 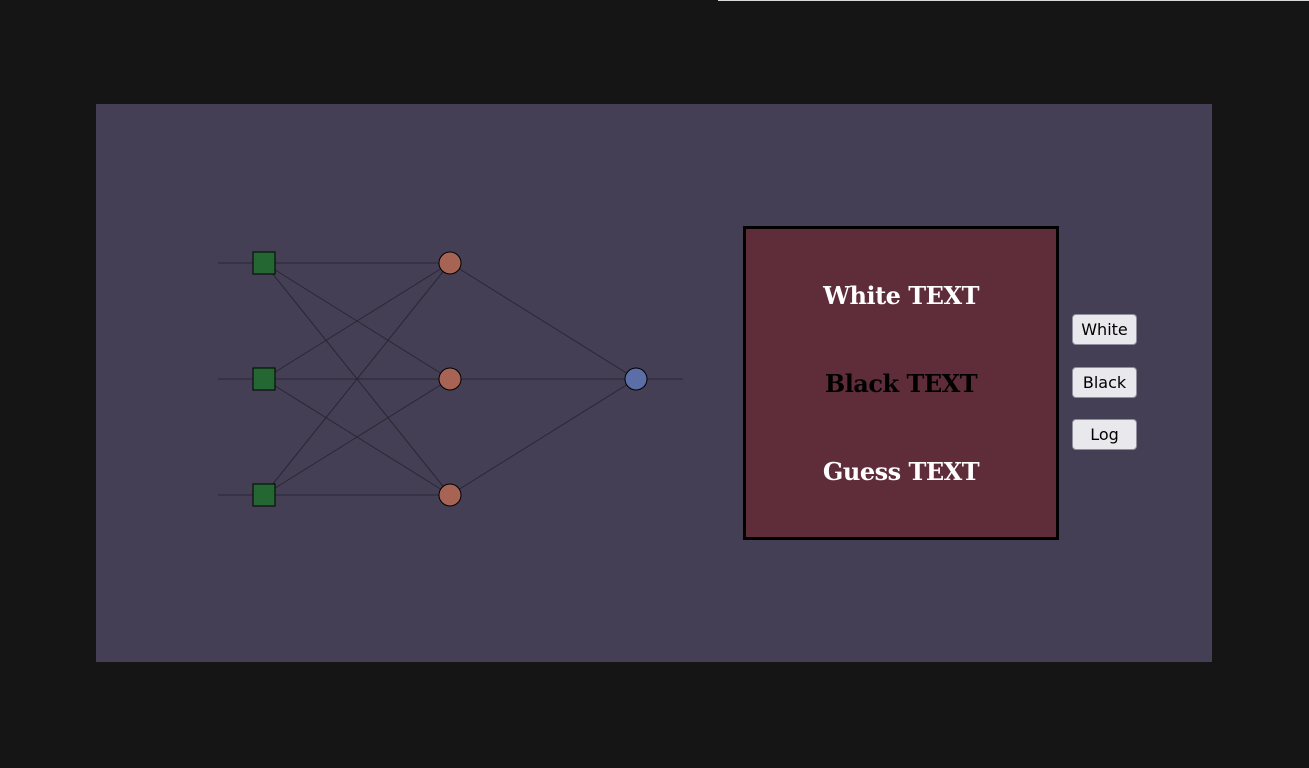 I want to click on edge-h3-o1, so click(x=543, y=437).